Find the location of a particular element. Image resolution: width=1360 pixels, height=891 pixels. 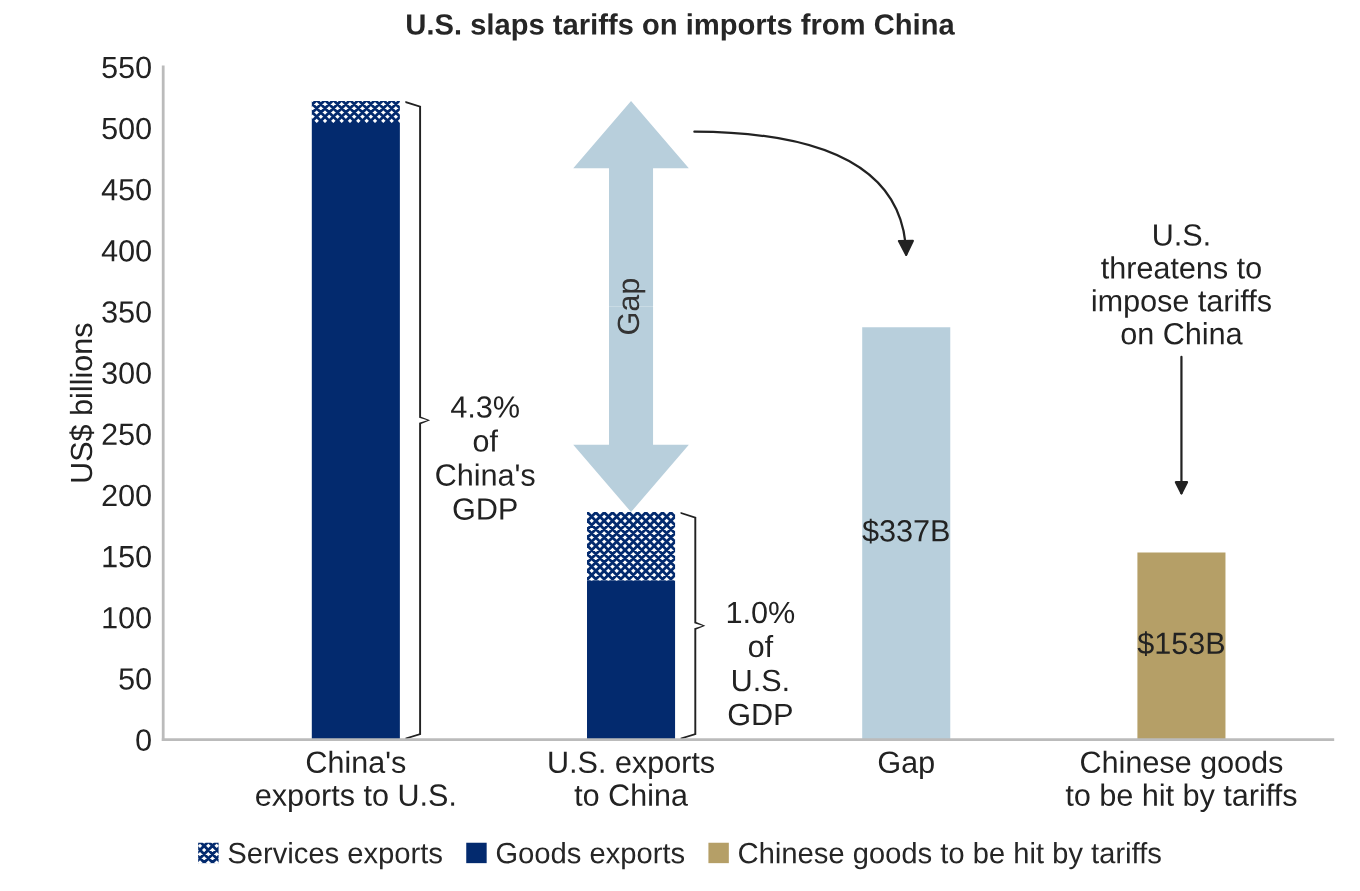

annotation: 4.3% of China's GDP is located at coordinates (485, 458).